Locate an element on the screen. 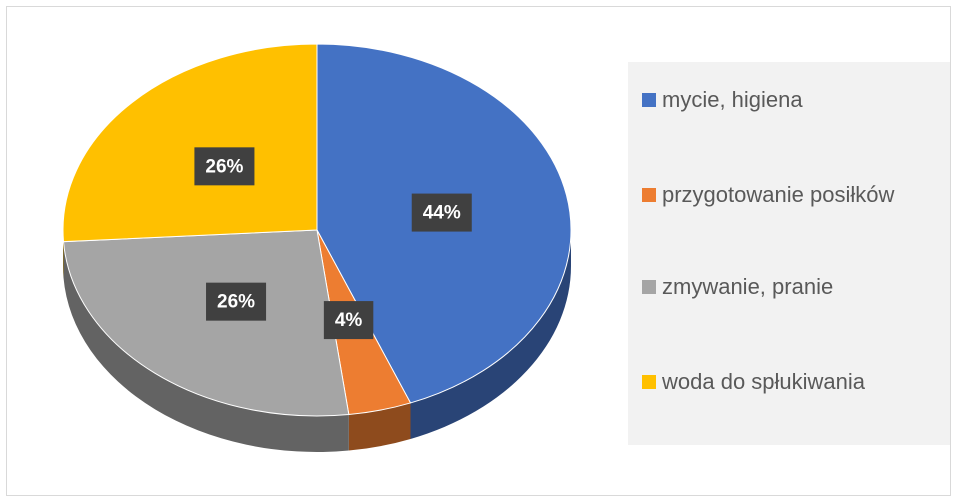 This screenshot has height=504, width=959. legend-item: woda do spłukiwania is located at coordinates (787, 382).